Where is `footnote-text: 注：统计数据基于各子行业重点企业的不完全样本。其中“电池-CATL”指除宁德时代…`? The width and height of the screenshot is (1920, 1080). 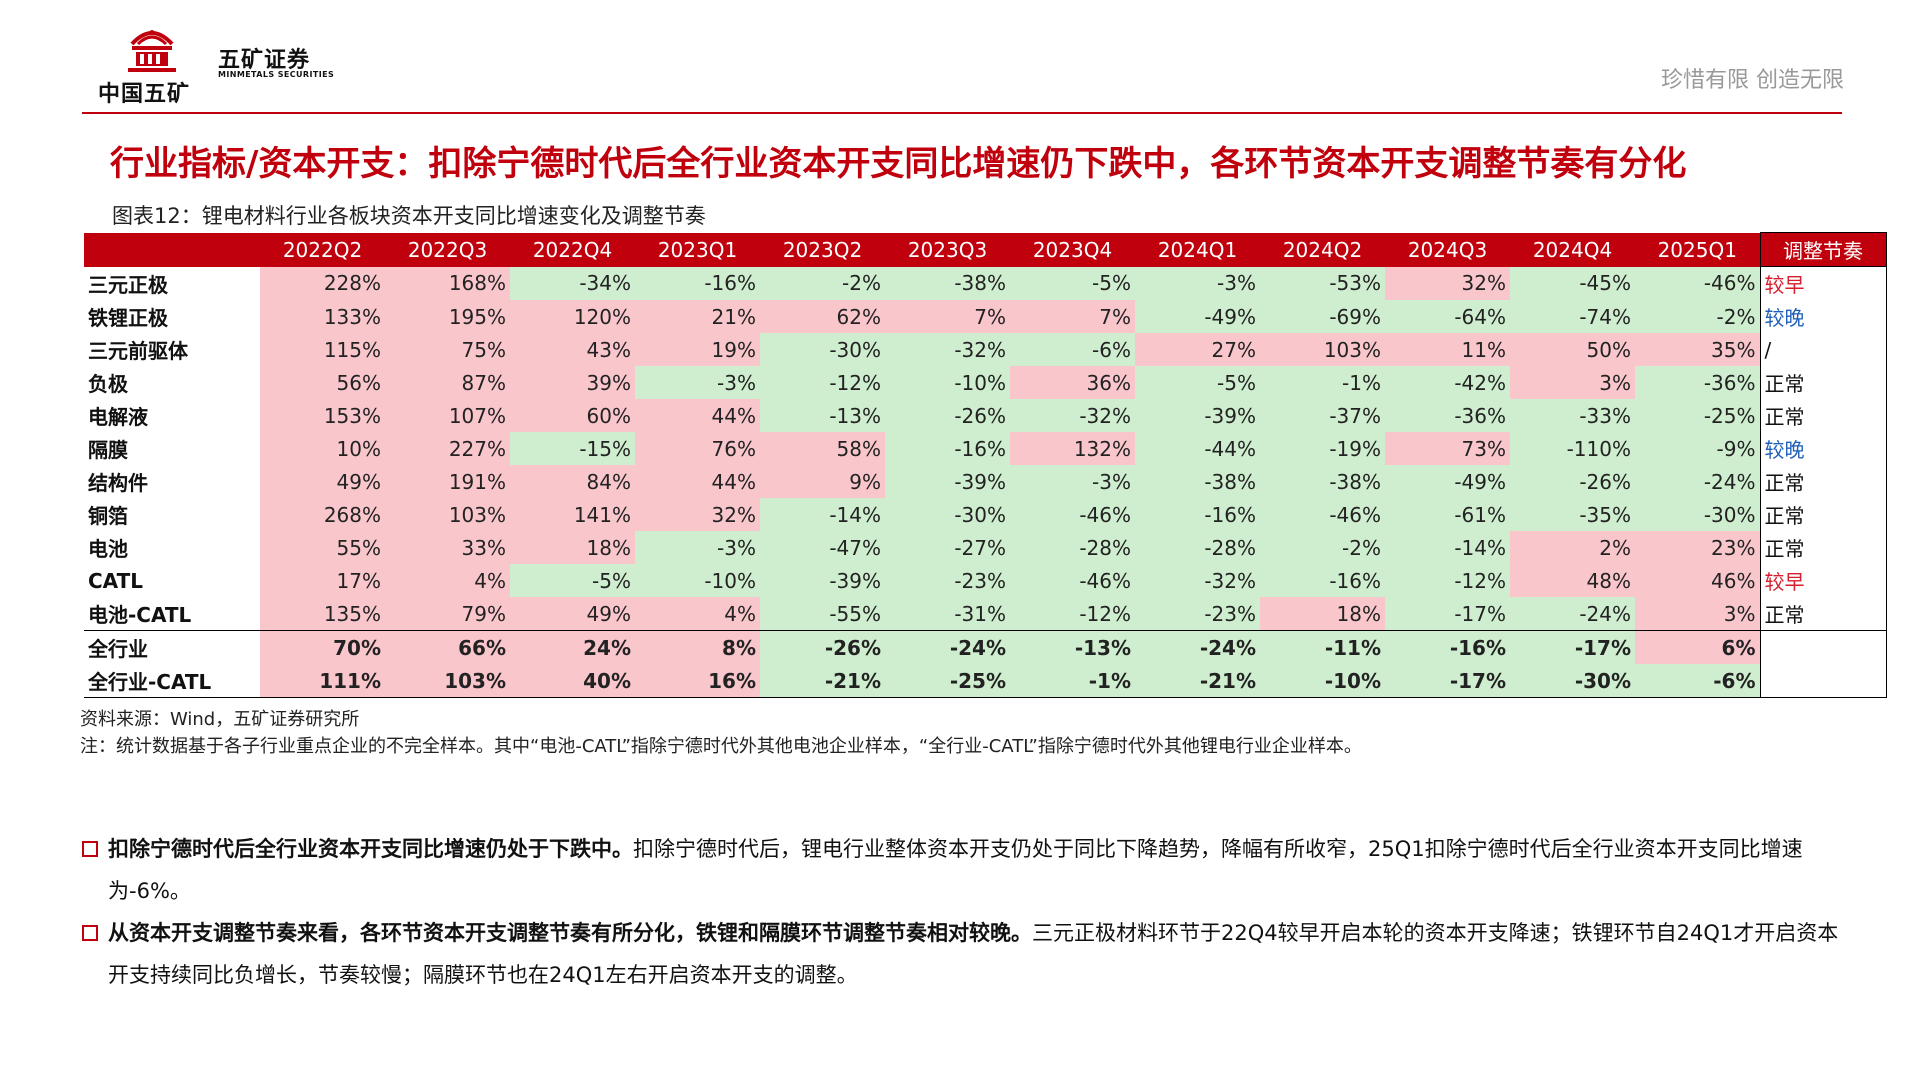
footnote-text: 注：统计数据基于各子行业重点企业的不完全样本。其中“电池-CATL”指除宁德时代… is located at coordinates (721, 746).